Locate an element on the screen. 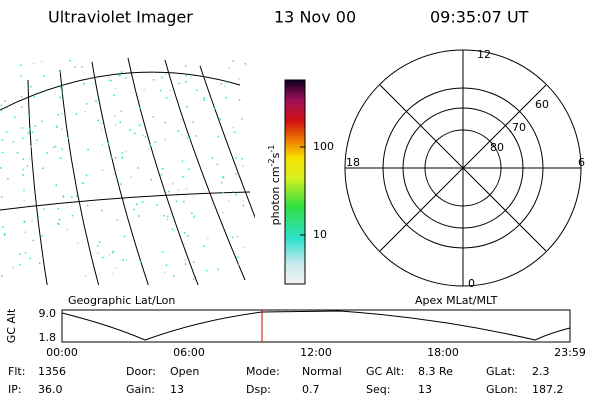 Image resolution: width=600 pixels, height=400 pixels. info-value: 0.7 is located at coordinates (311, 389).